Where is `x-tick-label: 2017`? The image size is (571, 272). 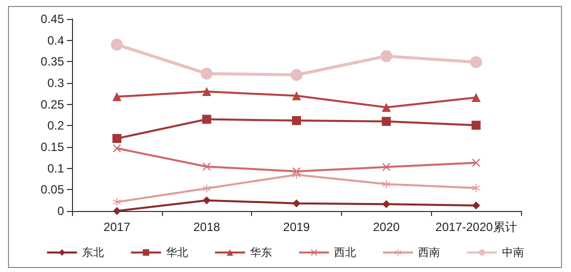
x-tick-label: 2017 is located at coordinates (117, 227).